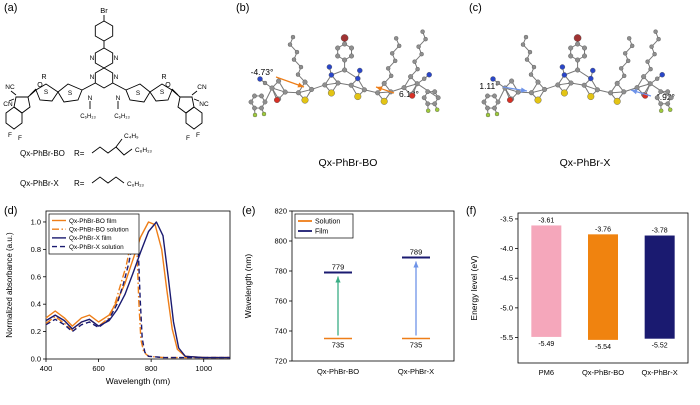  I want to click on y-tick-label: 740, so click(280, 331).